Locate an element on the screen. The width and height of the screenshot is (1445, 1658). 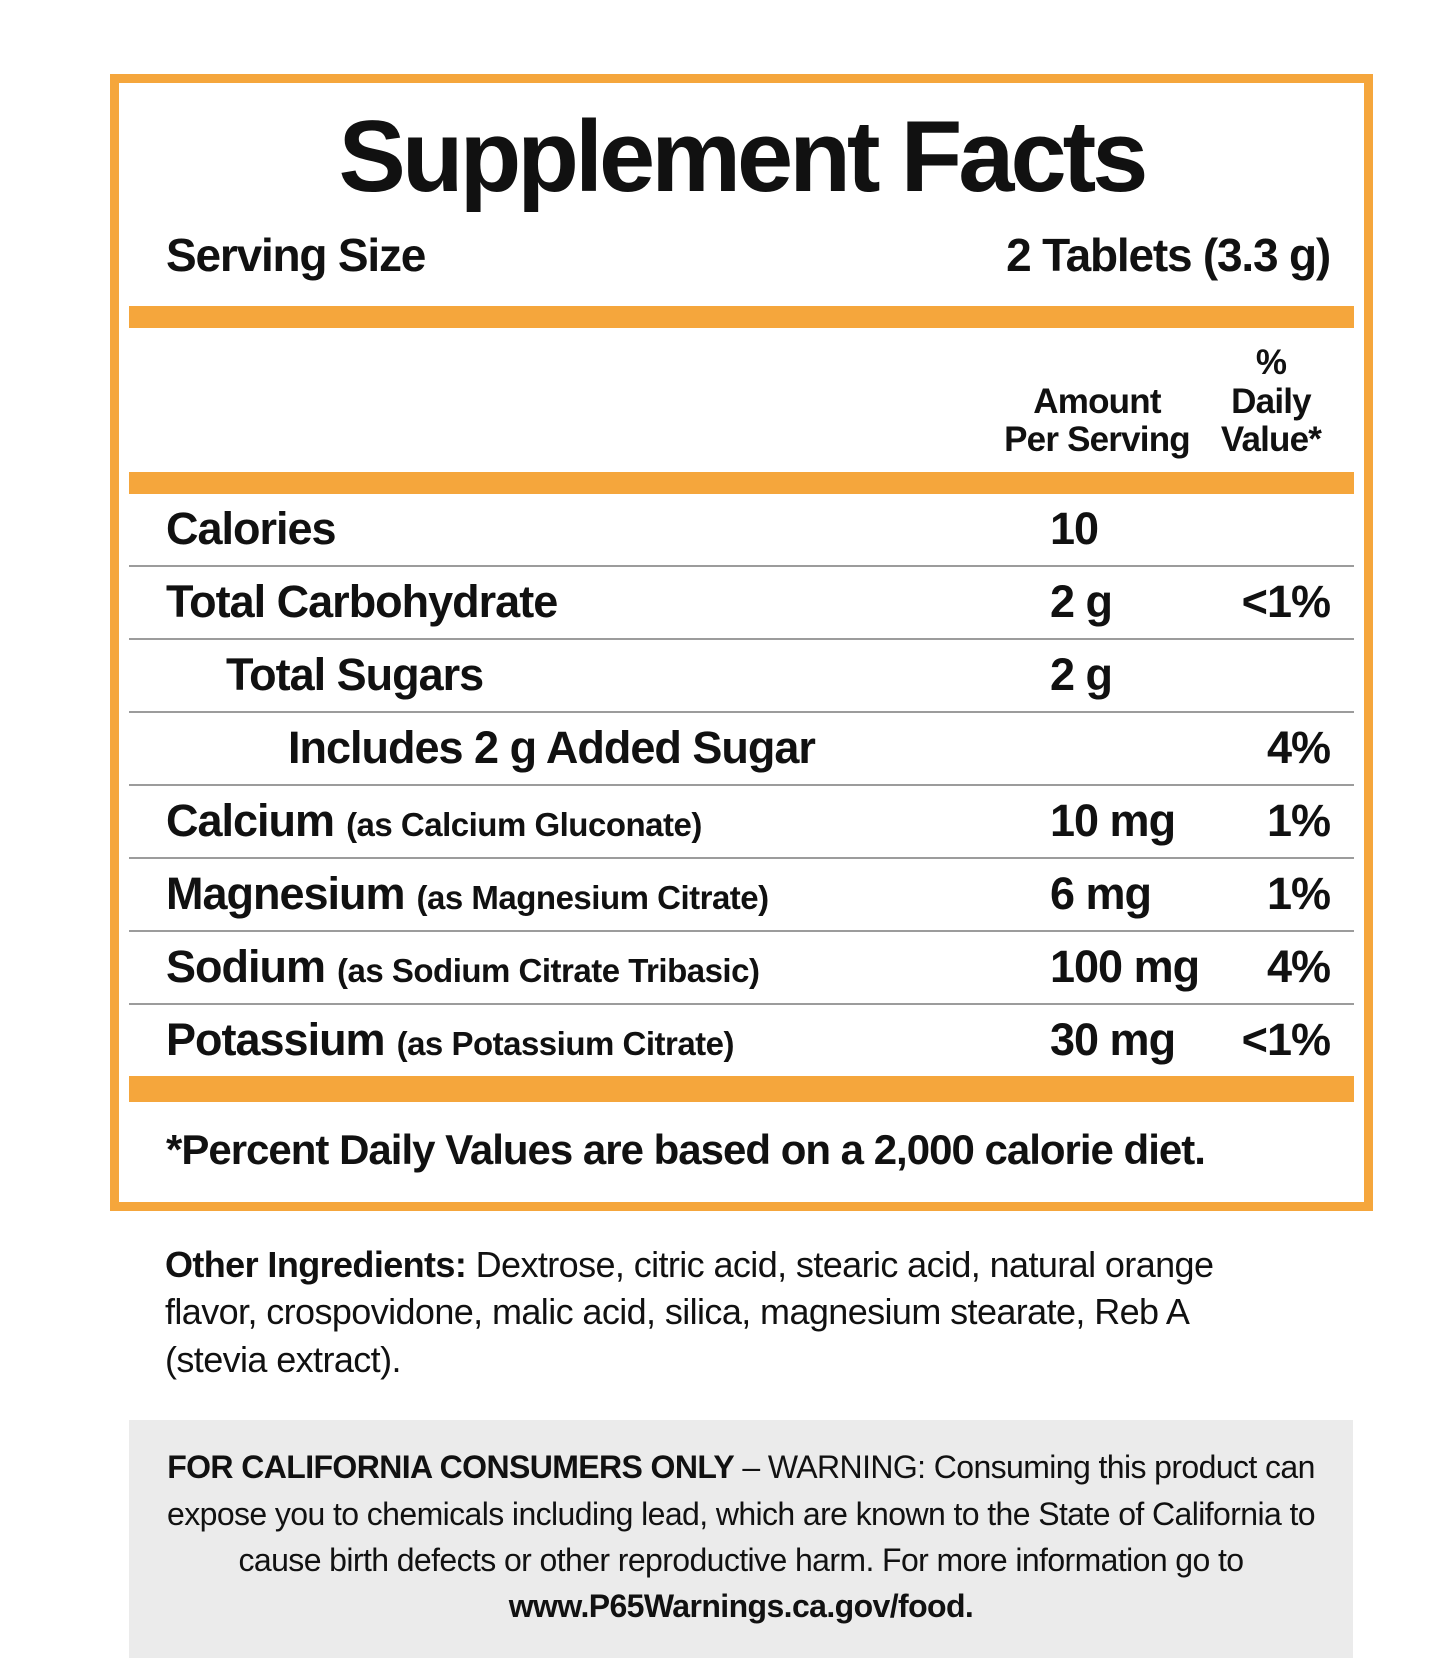
nutrient-amount: 30 mg is located at coordinates (1113, 1039).